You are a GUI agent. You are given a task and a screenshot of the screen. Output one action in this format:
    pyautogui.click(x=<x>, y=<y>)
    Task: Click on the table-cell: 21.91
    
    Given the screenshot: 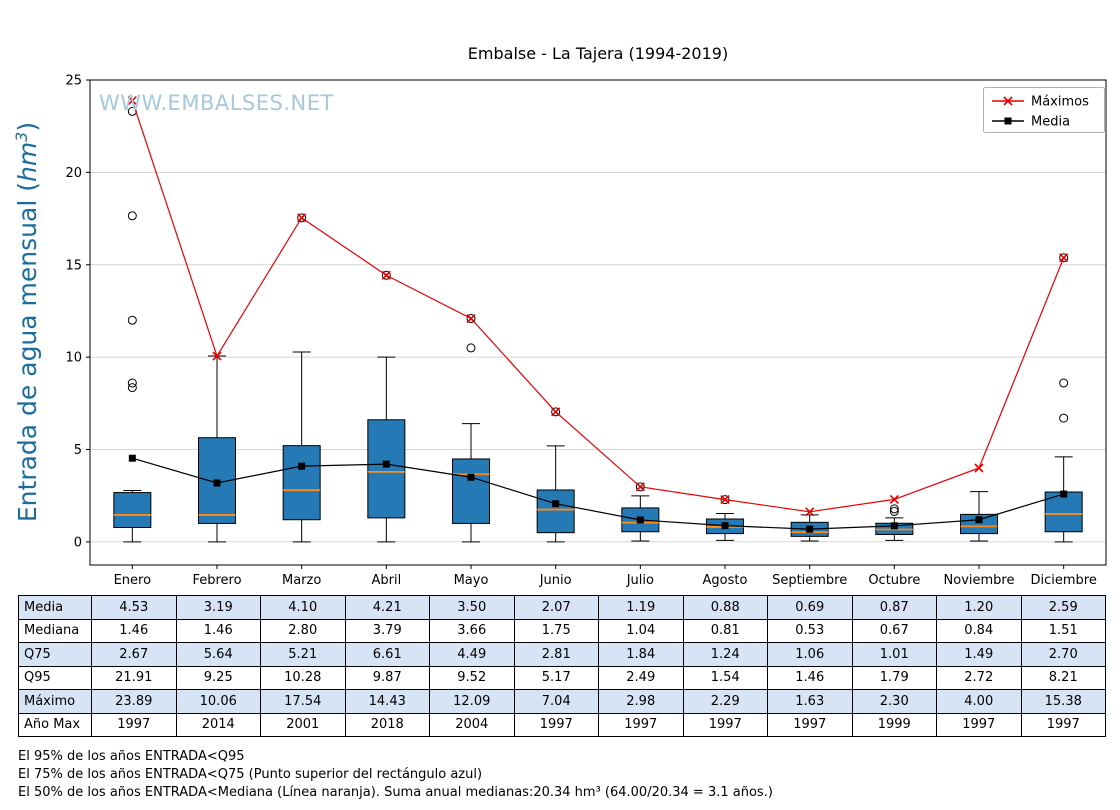 What is the action you would take?
    pyautogui.click(x=134, y=677)
    